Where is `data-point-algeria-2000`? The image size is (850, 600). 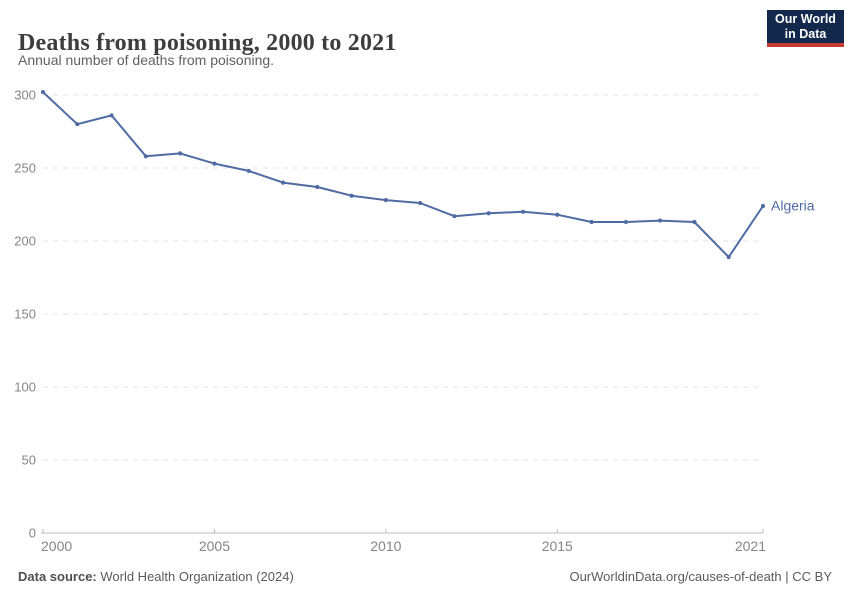 data-point-algeria-2000 is located at coordinates (43, 92).